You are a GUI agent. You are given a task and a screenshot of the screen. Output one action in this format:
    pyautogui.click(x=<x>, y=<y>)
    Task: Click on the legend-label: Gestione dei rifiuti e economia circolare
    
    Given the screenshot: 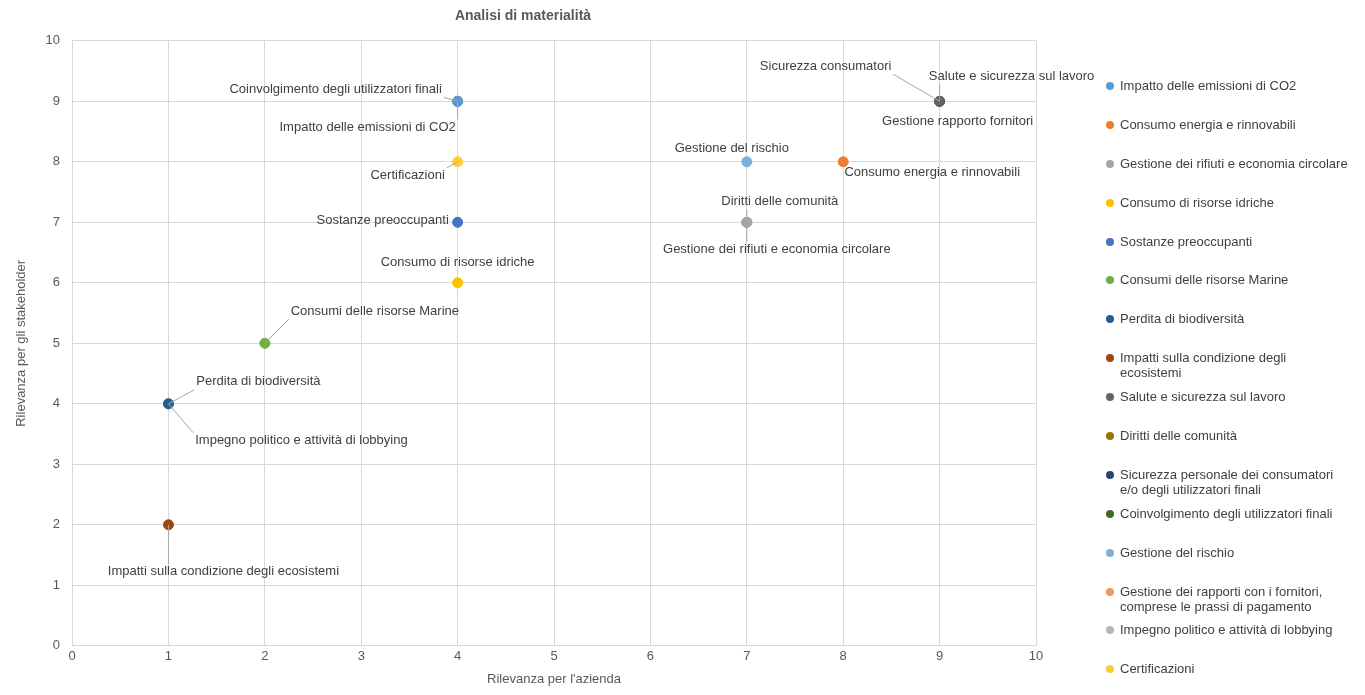 What is the action you would take?
    pyautogui.click(x=1234, y=163)
    